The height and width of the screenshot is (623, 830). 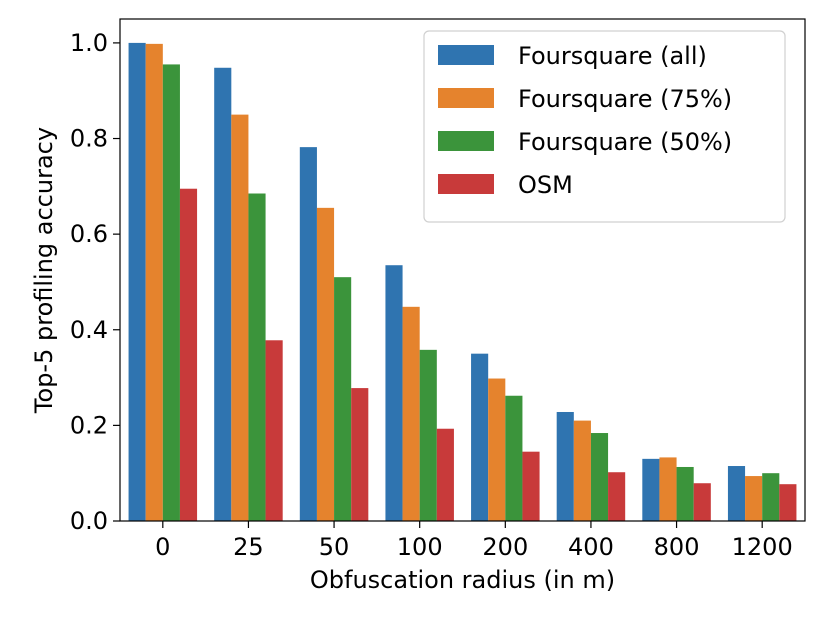 What do you see at coordinates (89, 139) in the screenshot?
I see `y-tick-label: 0.8` at bounding box center [89, 139].